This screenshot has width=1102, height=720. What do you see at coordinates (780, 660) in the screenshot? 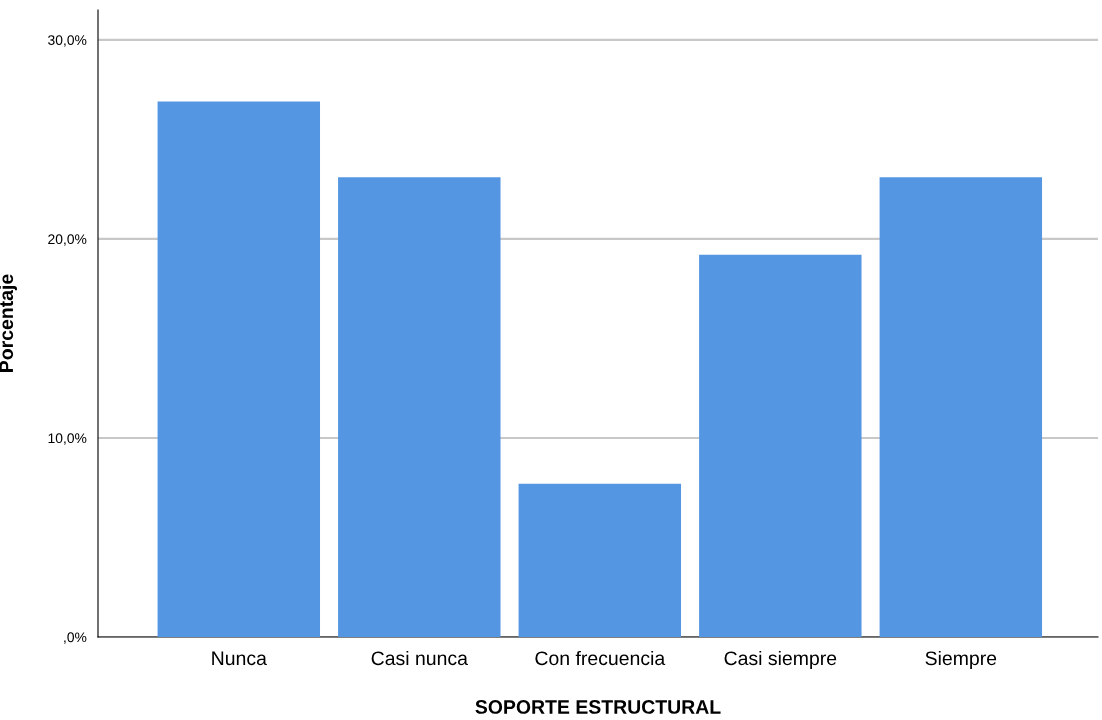
I see `x-tick-label: Casi siempre` at bounding box center [780, 660].